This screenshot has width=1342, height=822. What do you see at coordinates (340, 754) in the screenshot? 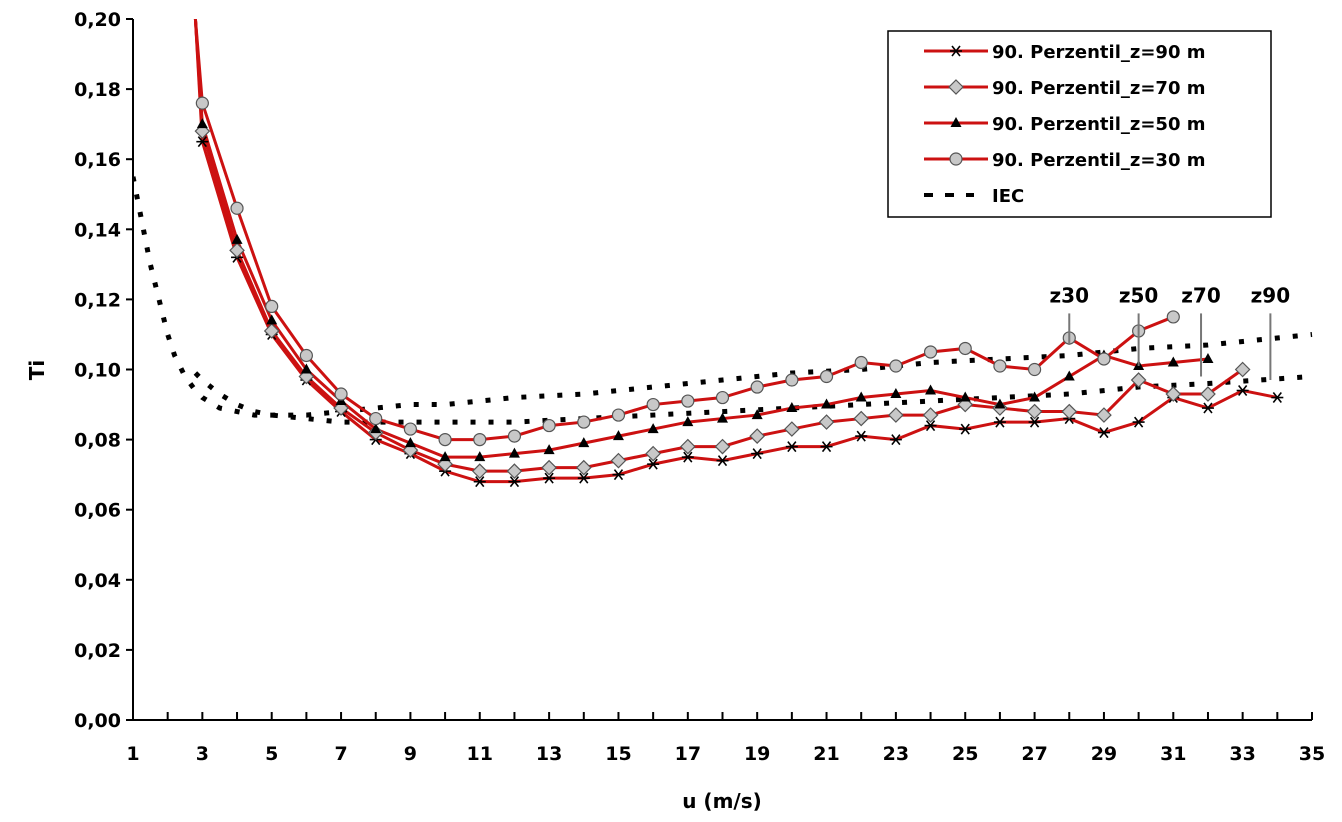
I see `x-tick-label: 7` at bounding box center [340, 754].